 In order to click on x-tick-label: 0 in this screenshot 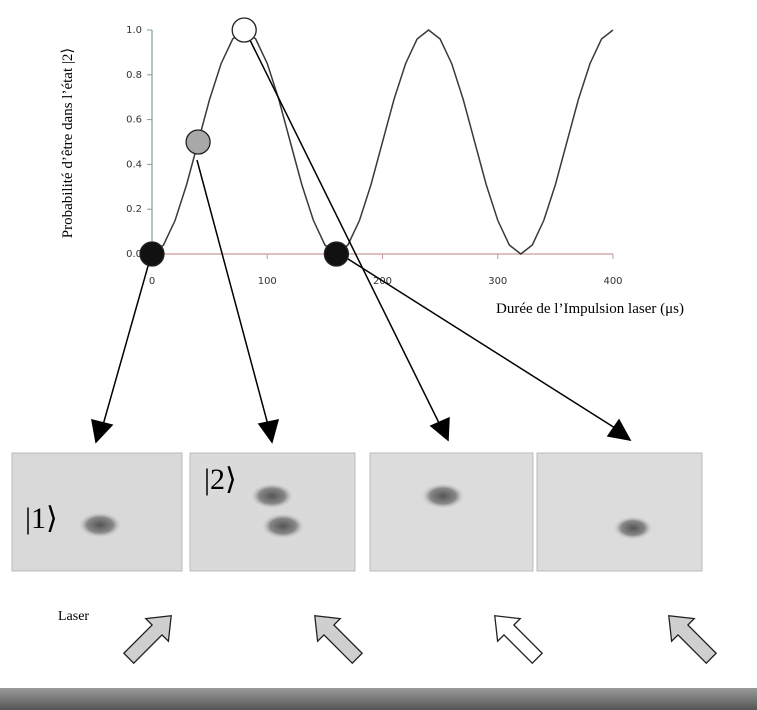, I will do `click(152, 281)`.